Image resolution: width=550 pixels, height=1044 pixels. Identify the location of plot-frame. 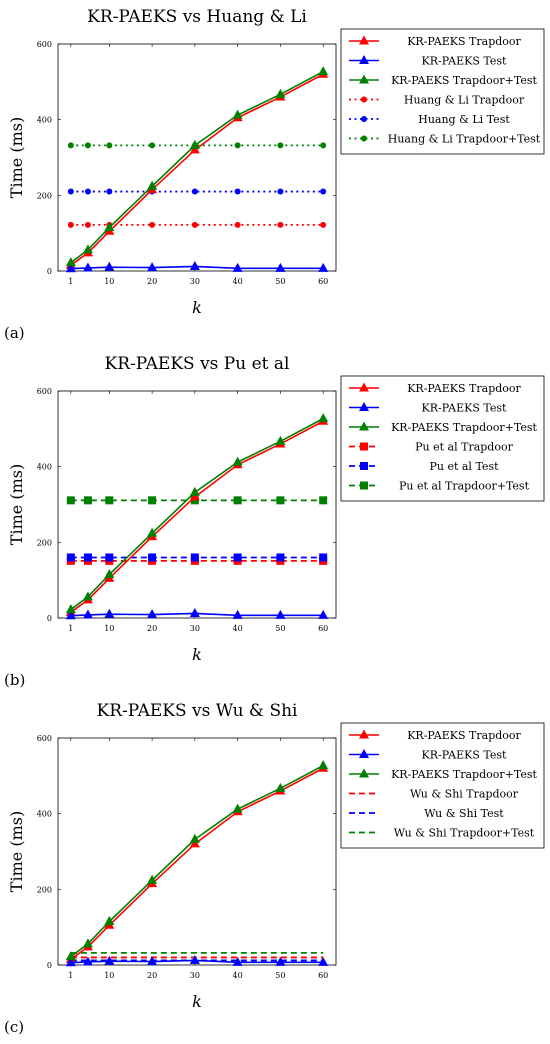
(197, 851).